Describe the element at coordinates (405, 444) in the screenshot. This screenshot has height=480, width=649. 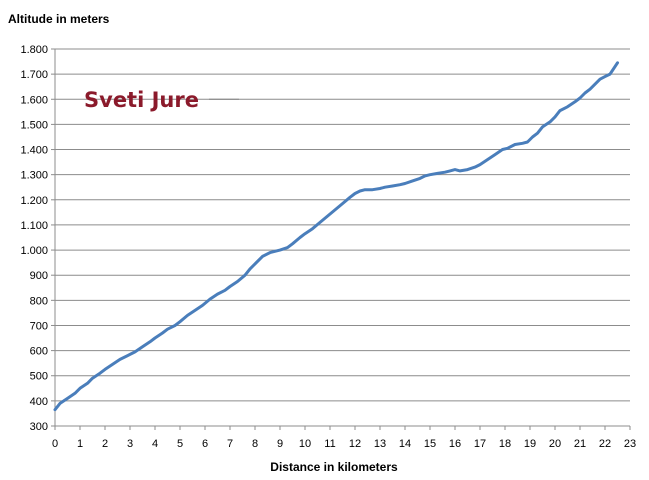
I see `x-tick-label: 14` at that location.